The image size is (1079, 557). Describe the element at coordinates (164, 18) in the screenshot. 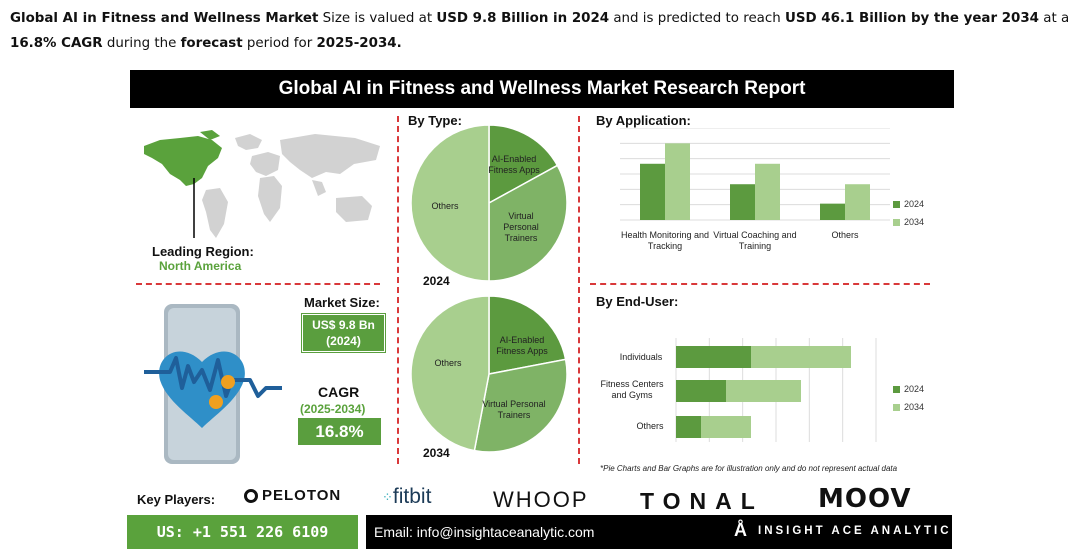

I see `intro-bold-1: Global AI in Fitness and Wellness Market` at that location.